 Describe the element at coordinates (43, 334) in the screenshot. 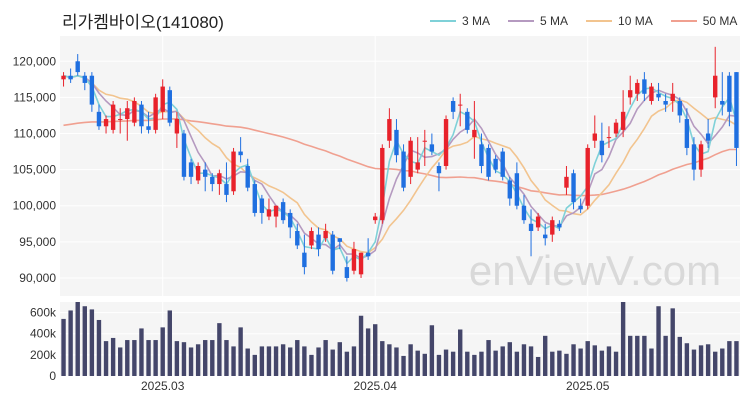

I see `volume-tick-label: 400k` at that location.